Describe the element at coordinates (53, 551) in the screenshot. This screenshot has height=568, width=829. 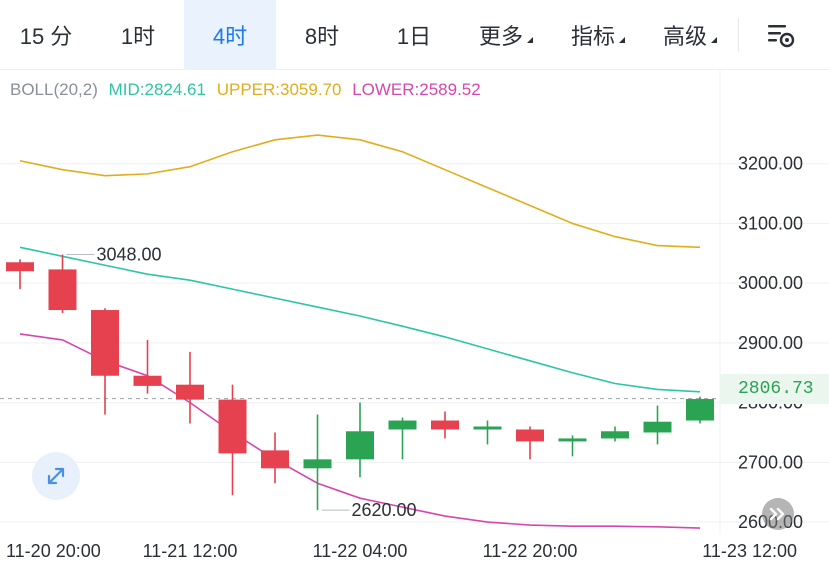
I see `x-tick-label: 11-20 20:00` at that location.